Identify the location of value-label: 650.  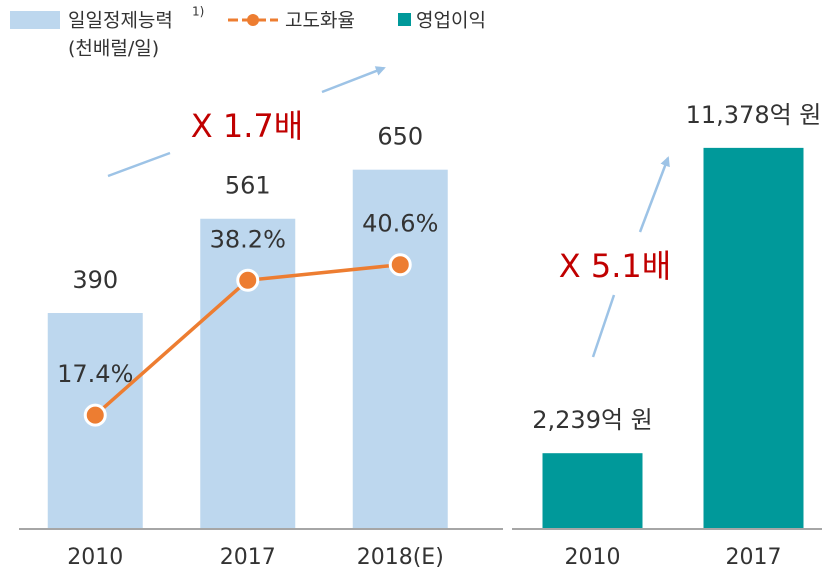
(400, 137).